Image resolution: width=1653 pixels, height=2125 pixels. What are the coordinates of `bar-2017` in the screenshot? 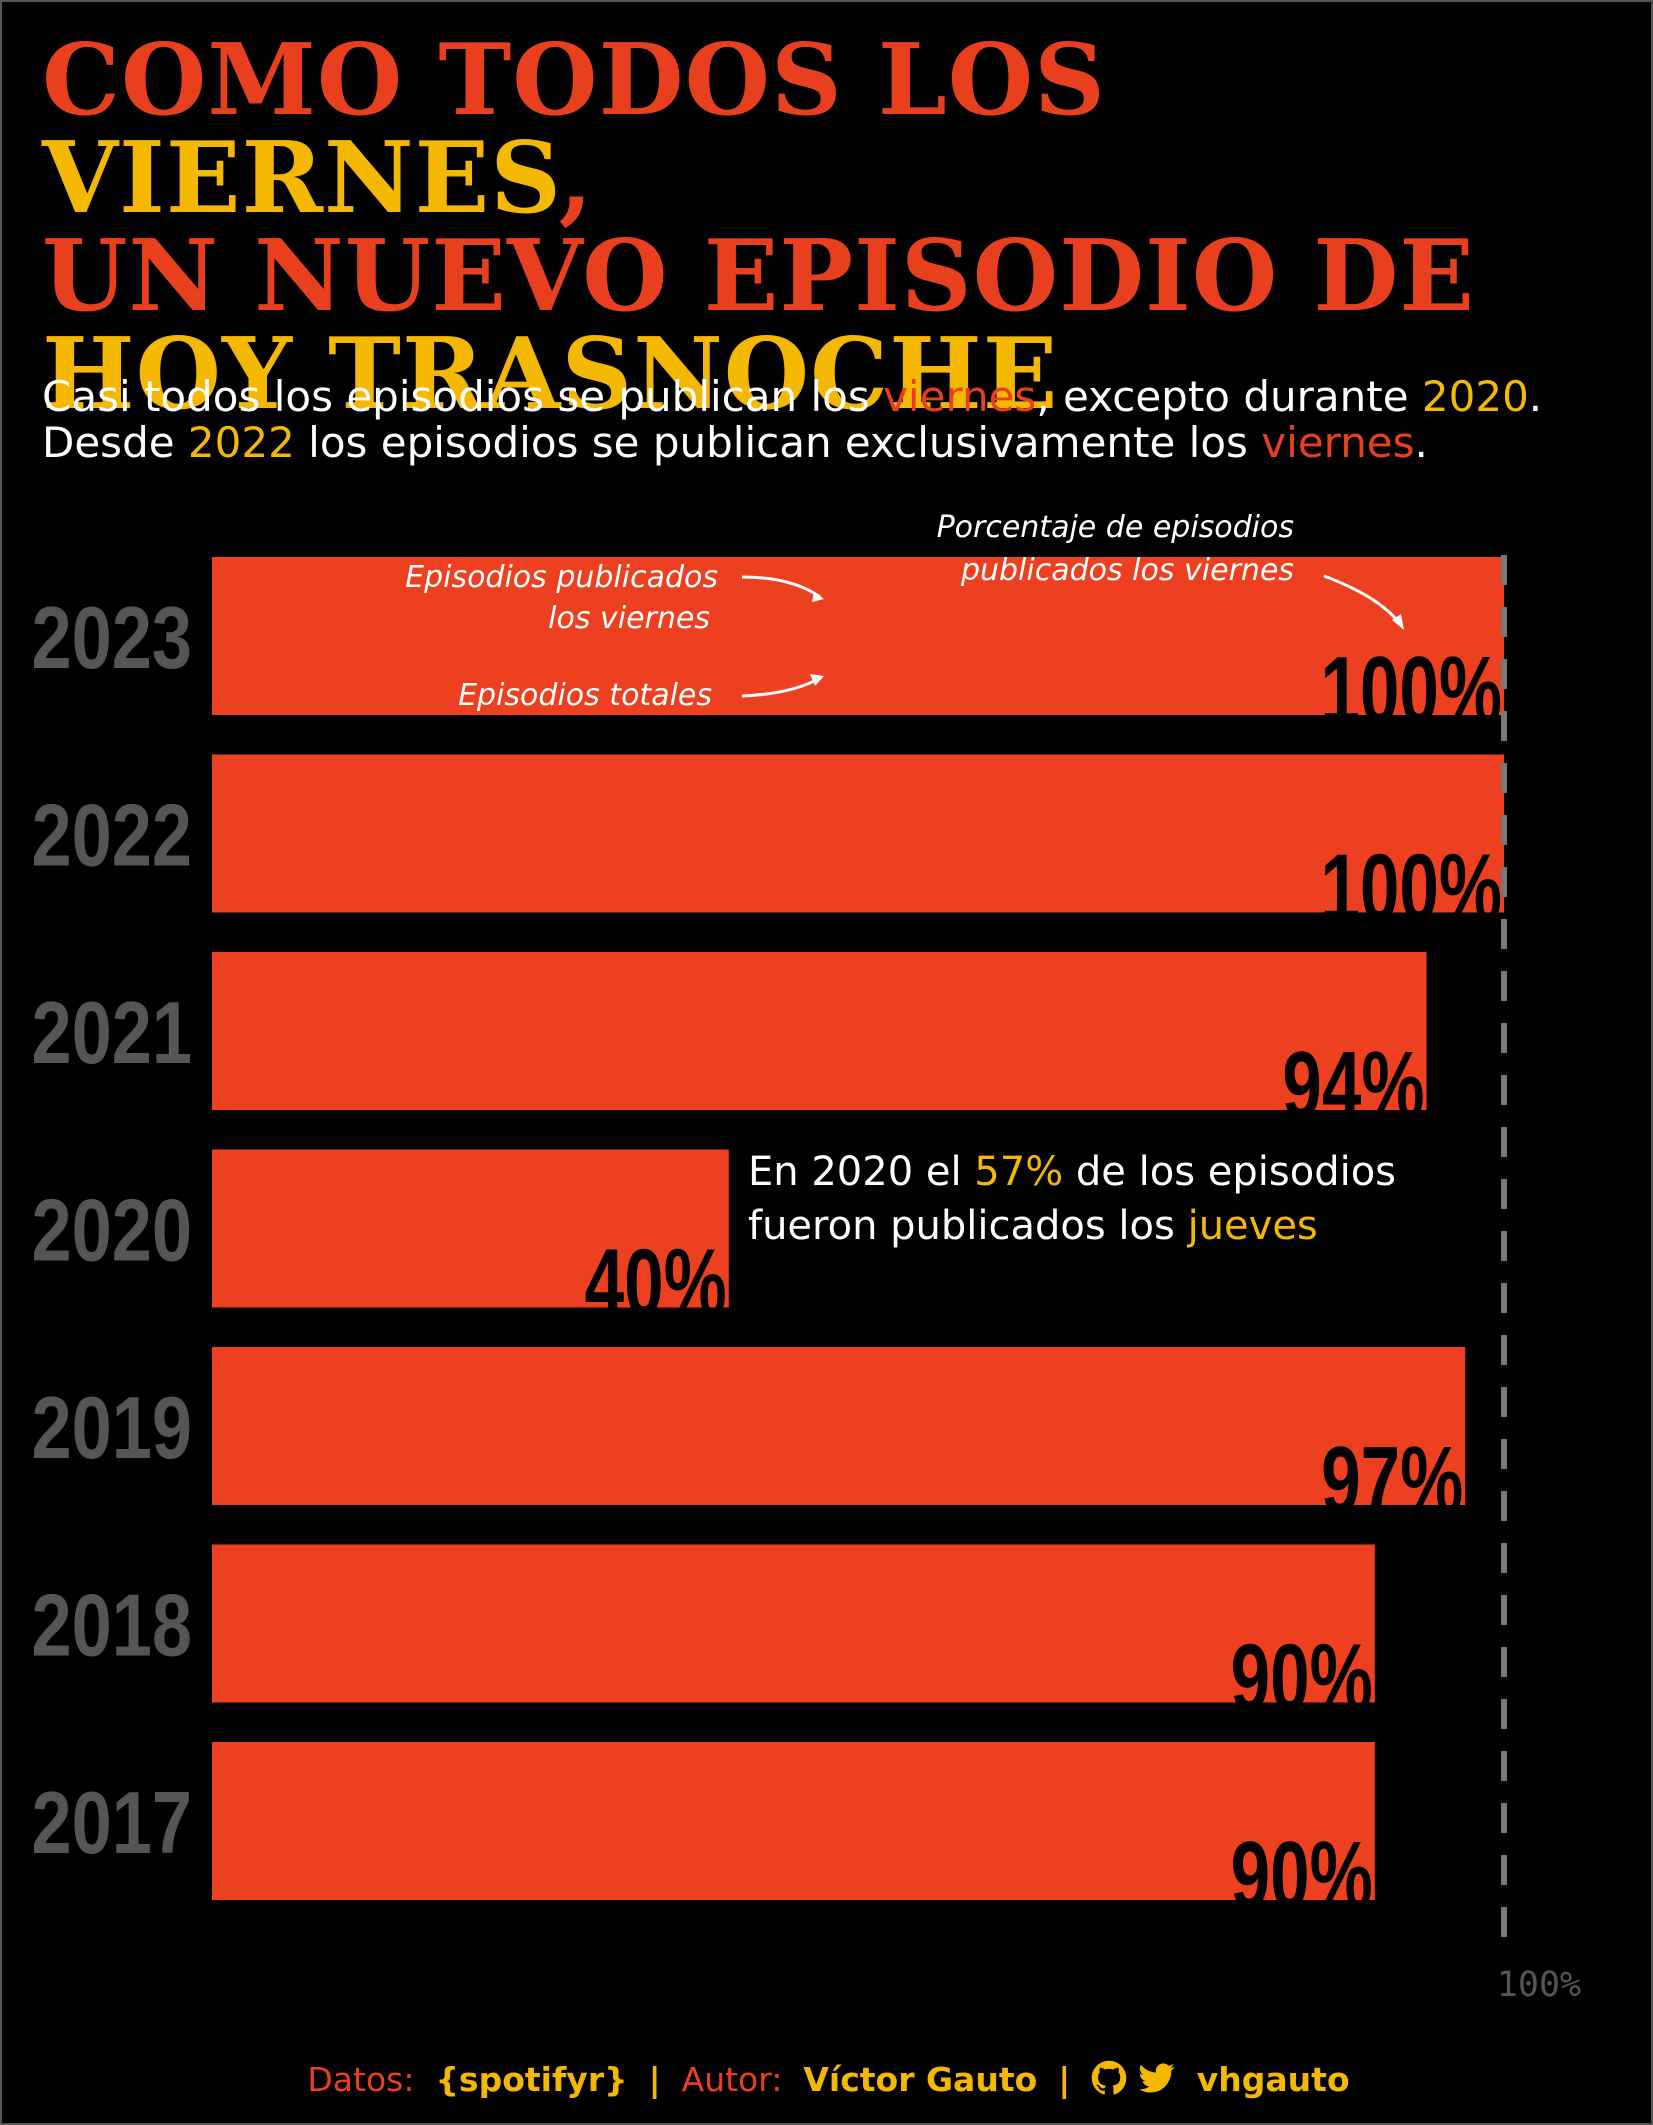 It's located at (793, 1821).